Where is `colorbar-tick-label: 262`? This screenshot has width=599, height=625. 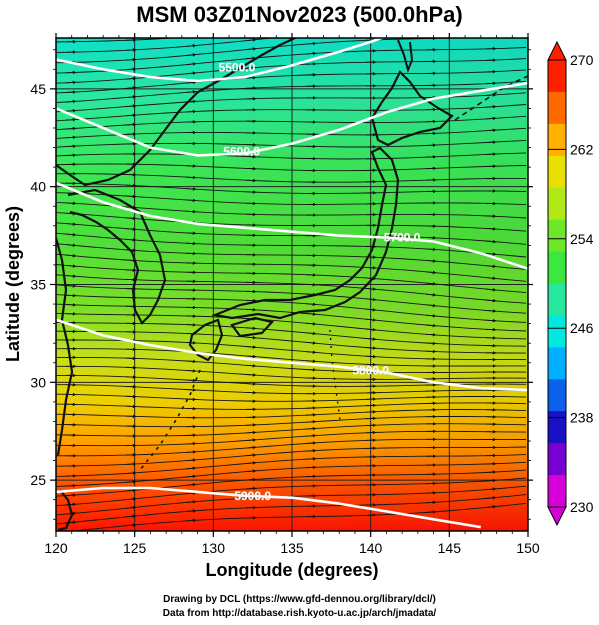 colorbar-tick-label: 262 is located at coordinates (582, 149).